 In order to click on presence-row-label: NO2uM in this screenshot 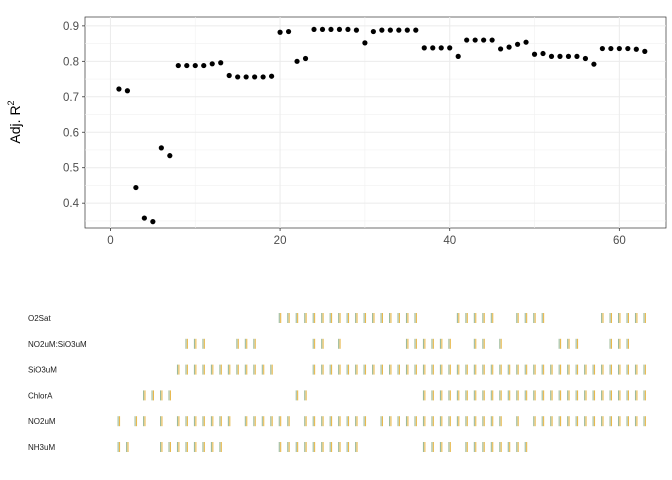, I will do `click(42, 421)`.